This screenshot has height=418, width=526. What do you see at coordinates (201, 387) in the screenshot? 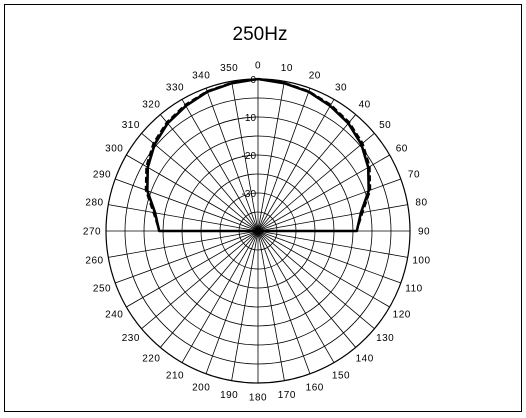
I see `angular-tick-label: 200` at bounding box center [201, 387].